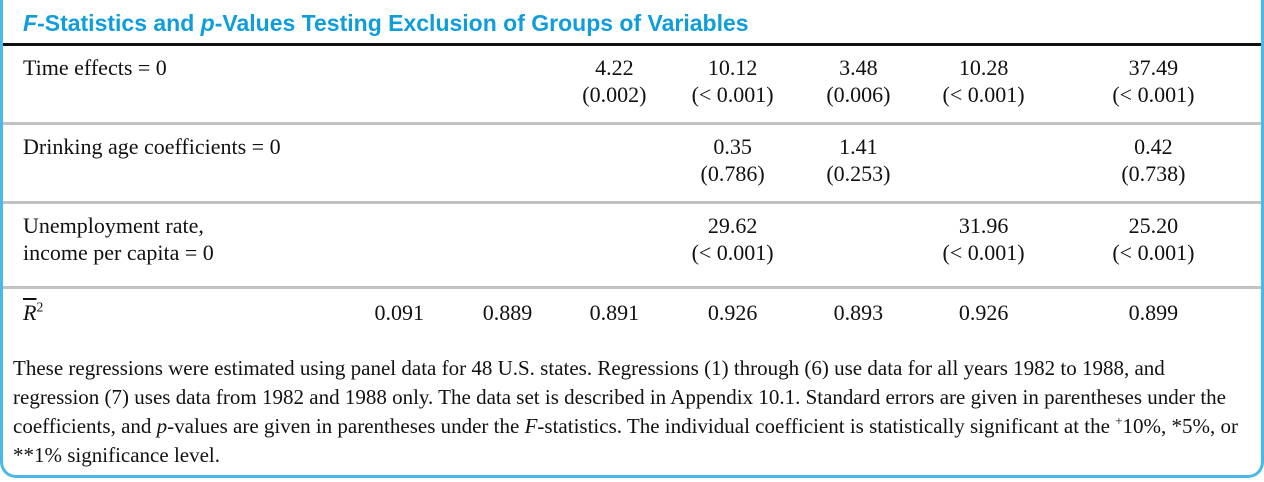  I want to click on row-label: Drinking age coefficients = 0, so click(152, 146).